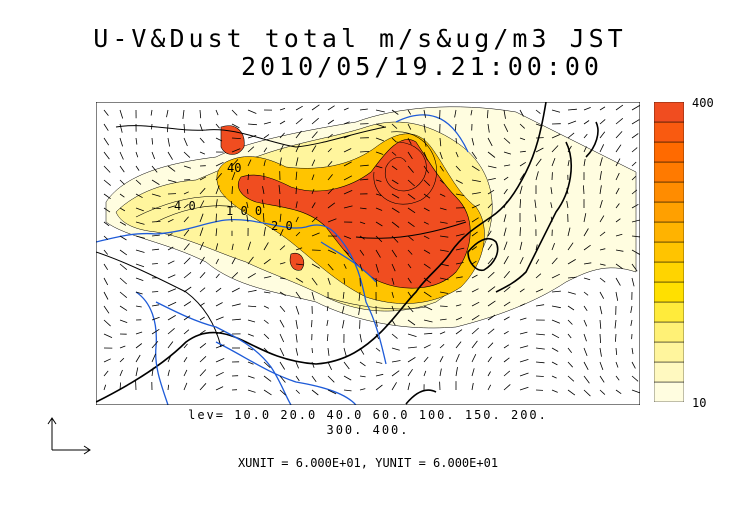  Describe the element at coordinates (669, 172) in the screenshot. I see `colorbar-swatch` at that location.